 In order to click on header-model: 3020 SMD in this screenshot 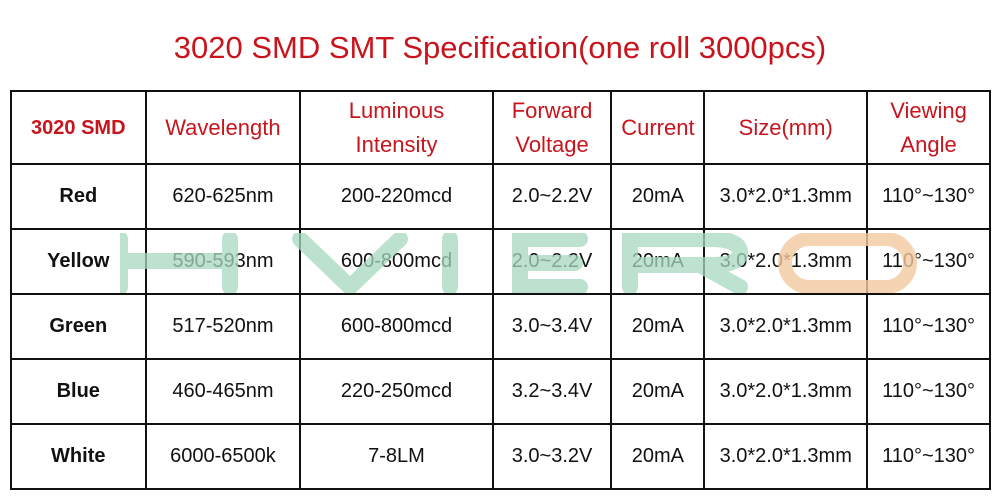, I will do `click(78, 127)`.